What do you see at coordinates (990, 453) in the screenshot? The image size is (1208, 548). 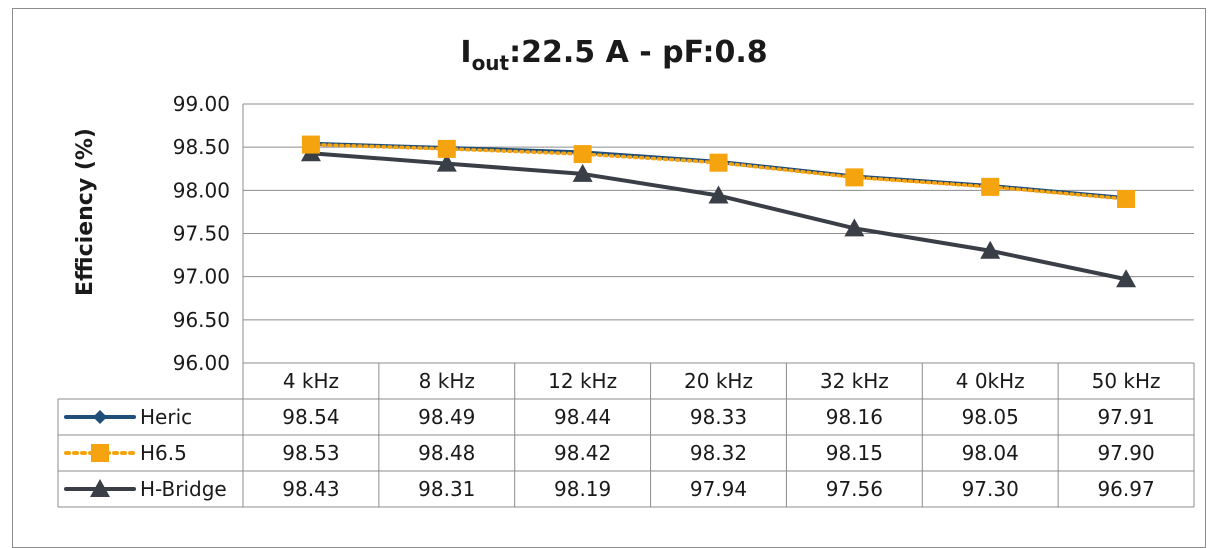 I see `table-cell-value: 98.04` at bounding box center [990, 453].